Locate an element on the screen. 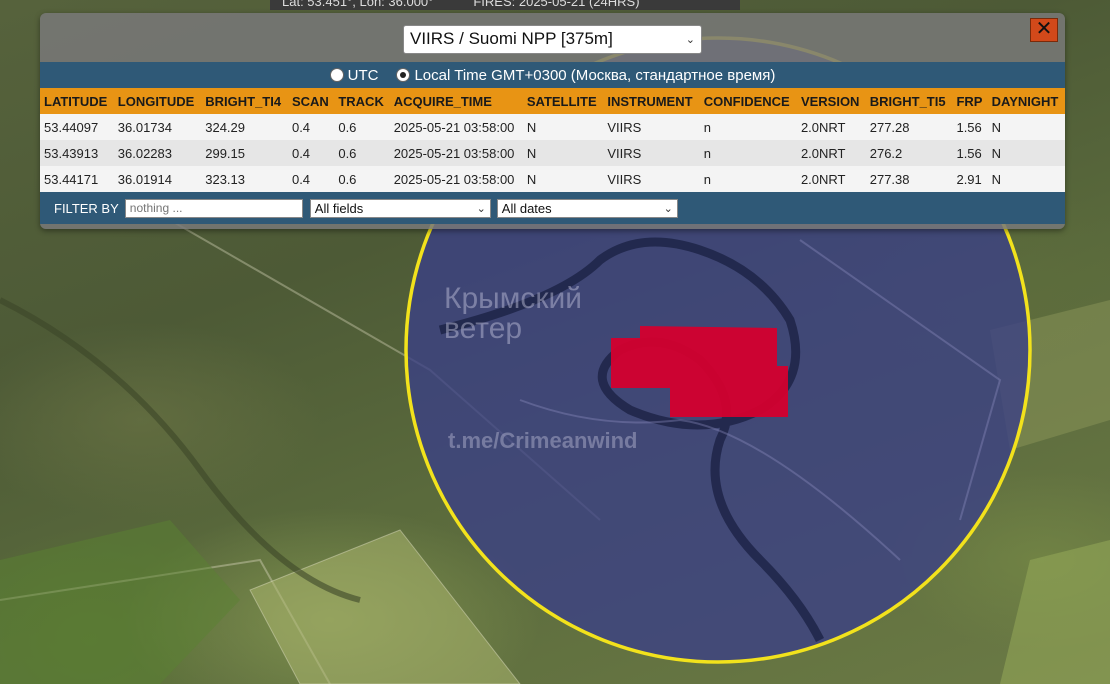  column-header-bright-ti4: BRIGHT_TI4 is located at coordinates (243, 101).